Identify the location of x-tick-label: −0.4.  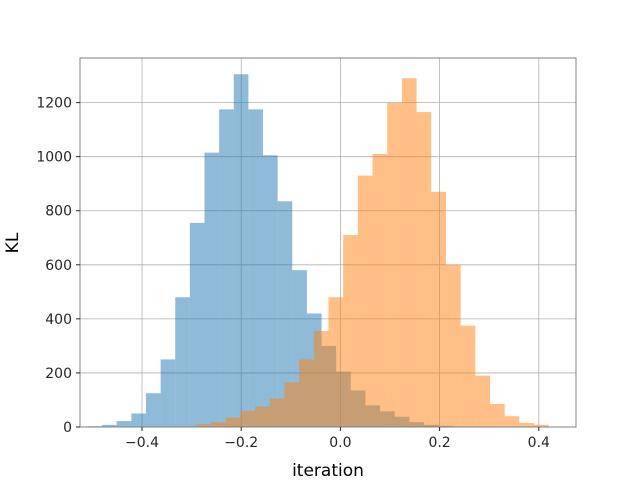
(142, 443).